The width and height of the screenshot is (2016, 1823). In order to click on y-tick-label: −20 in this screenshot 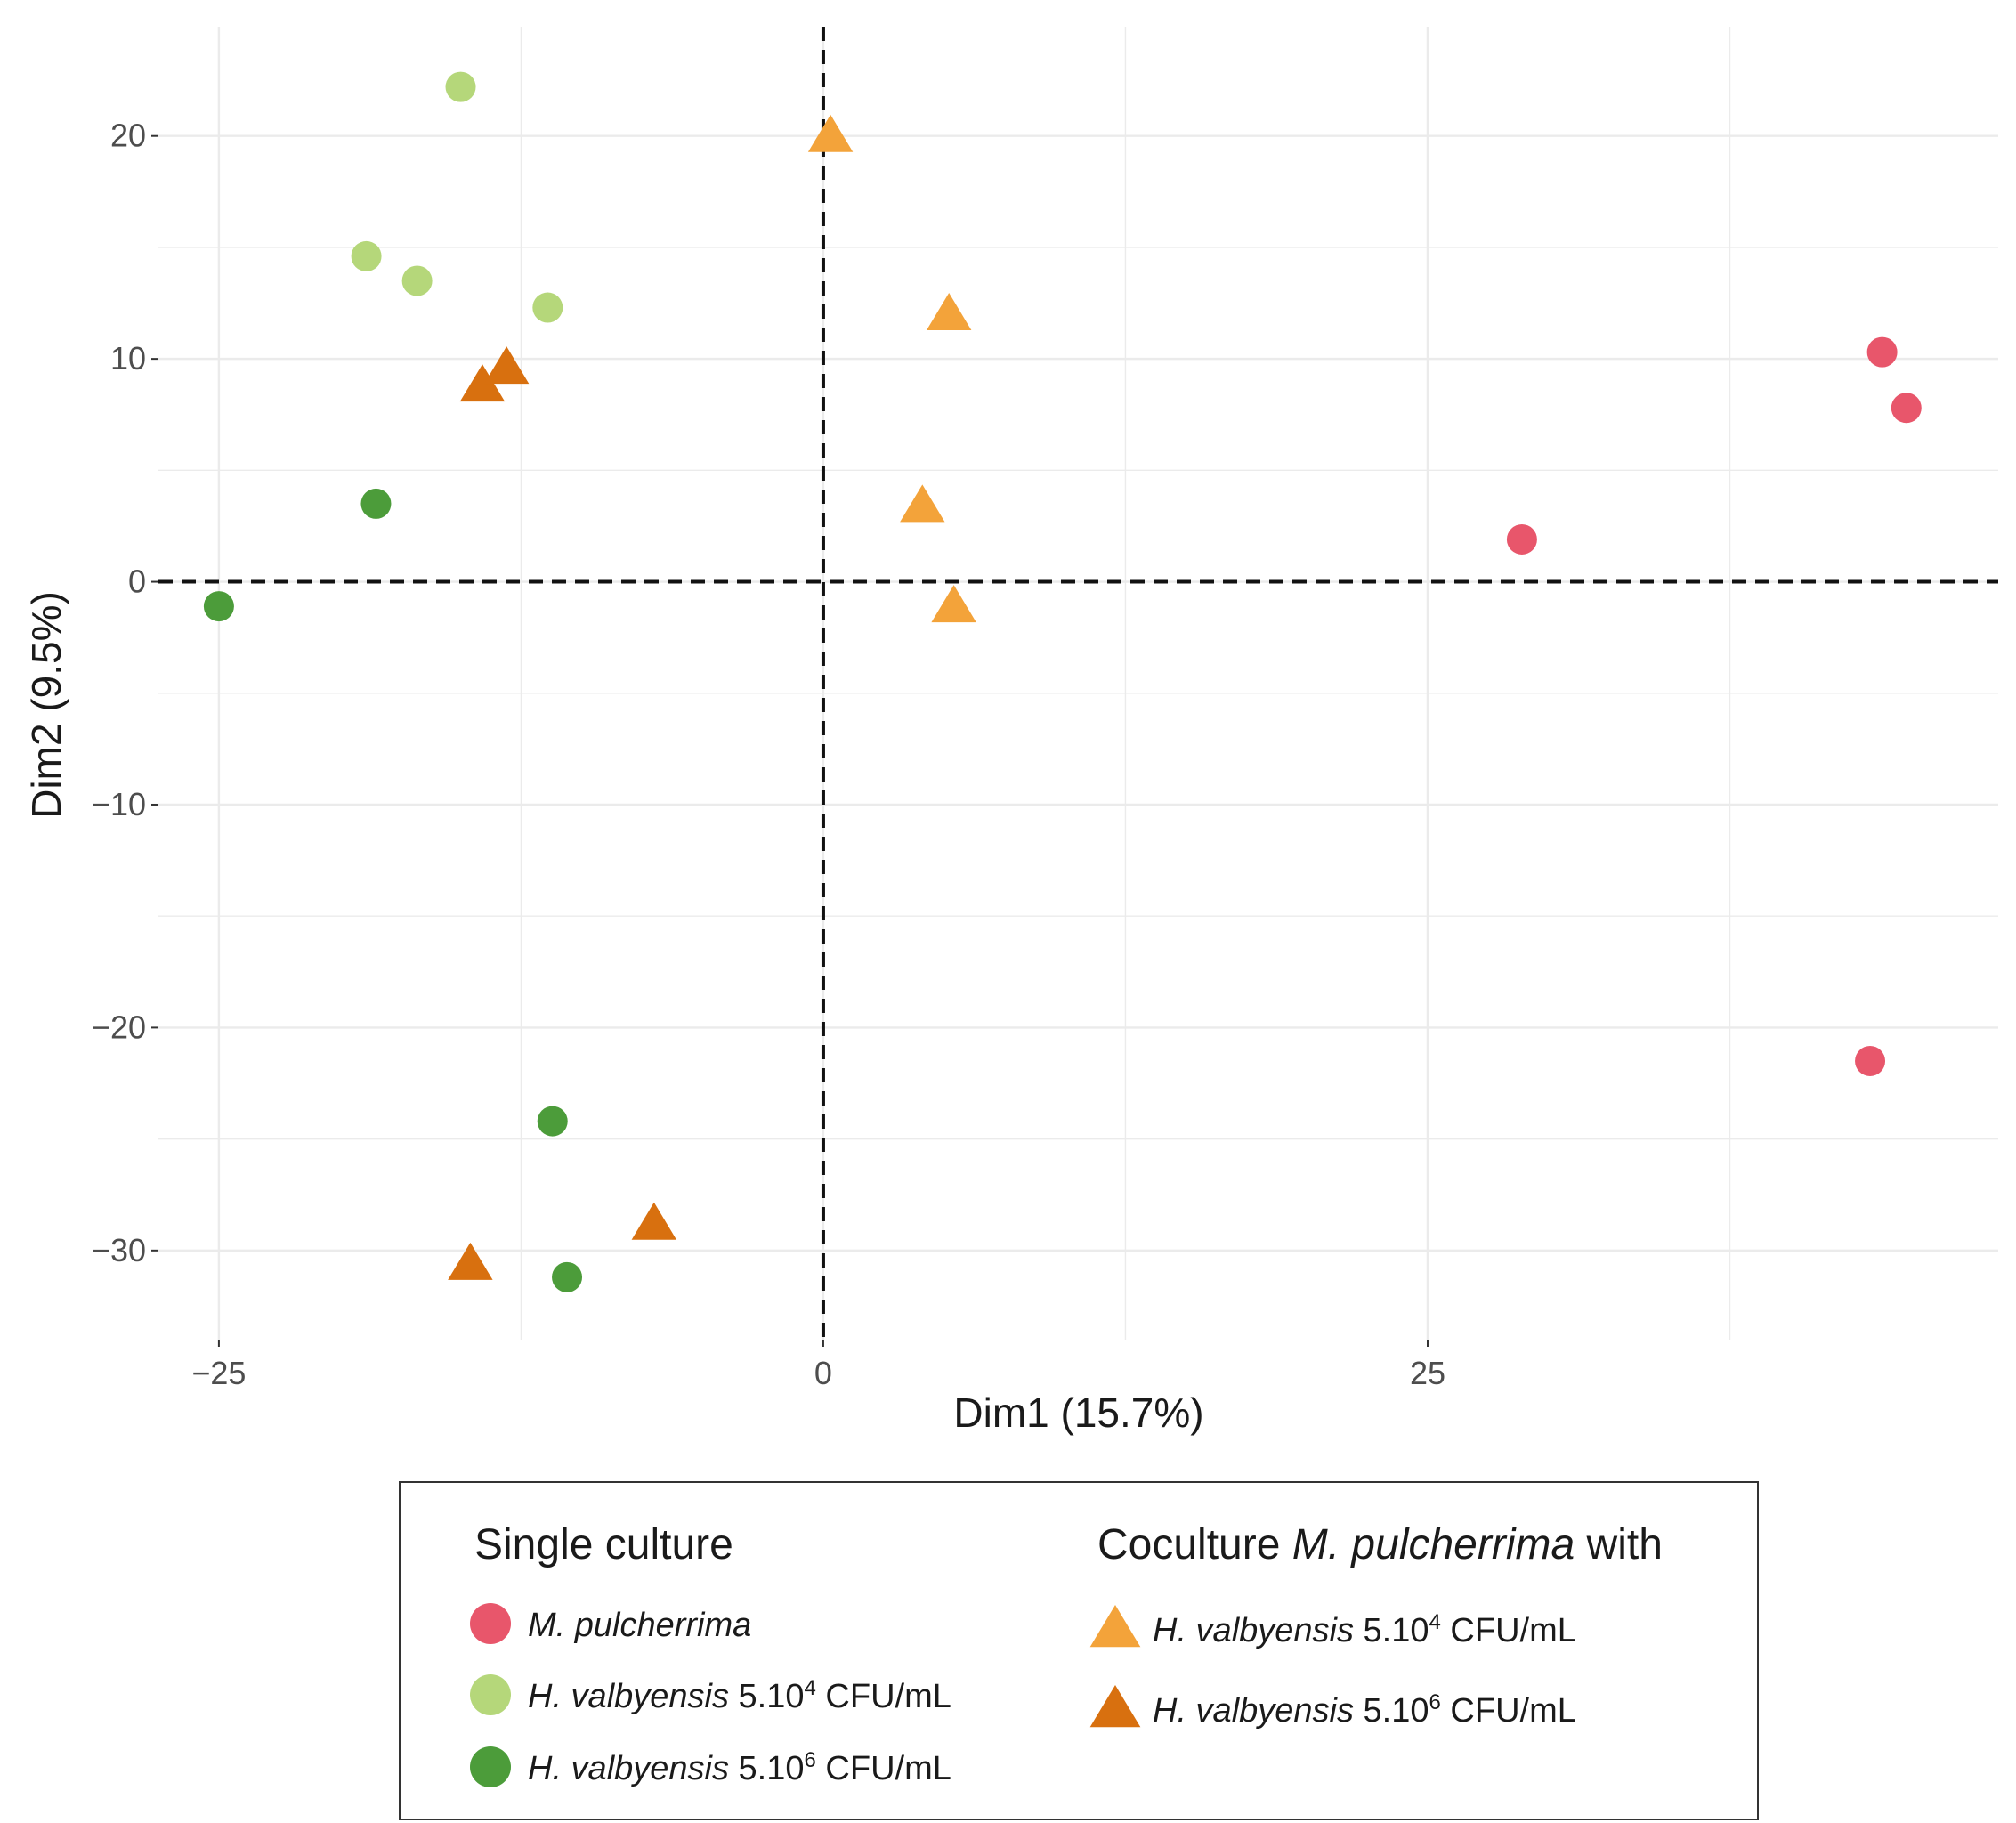, I will do `click(119, 1027)`.